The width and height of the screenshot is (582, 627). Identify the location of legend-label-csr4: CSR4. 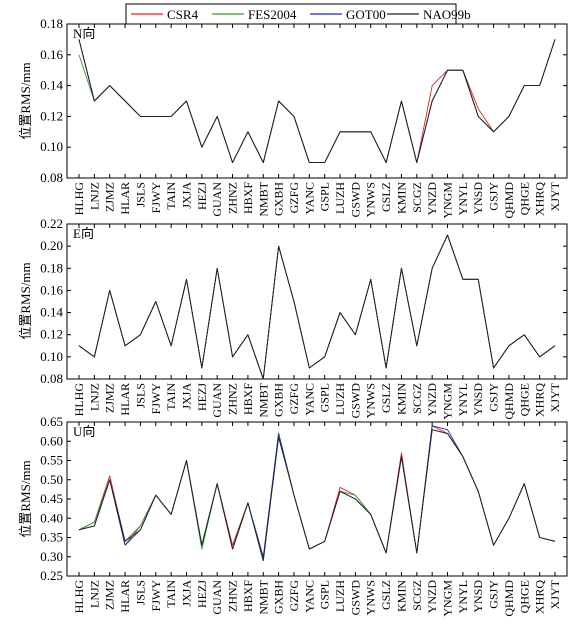
(183, 14).